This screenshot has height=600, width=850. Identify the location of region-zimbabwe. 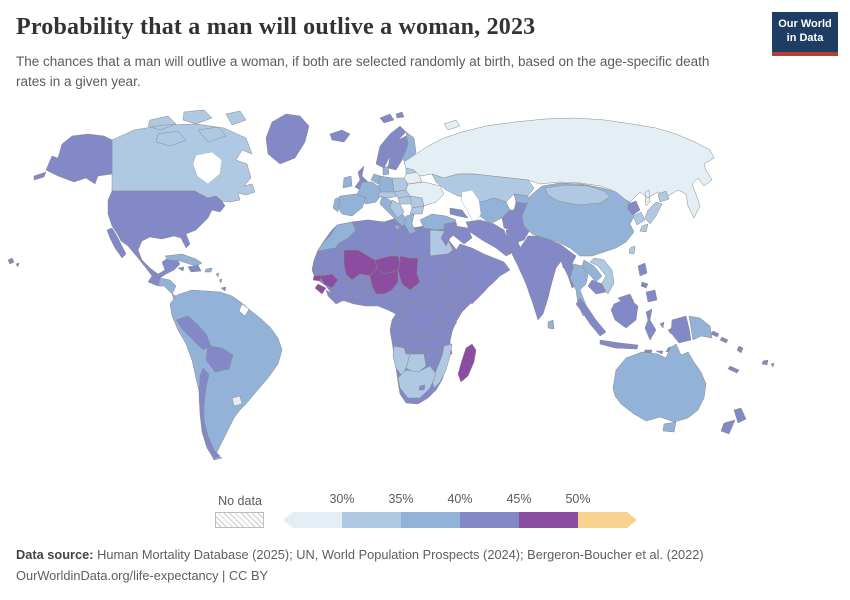
(431, 357).